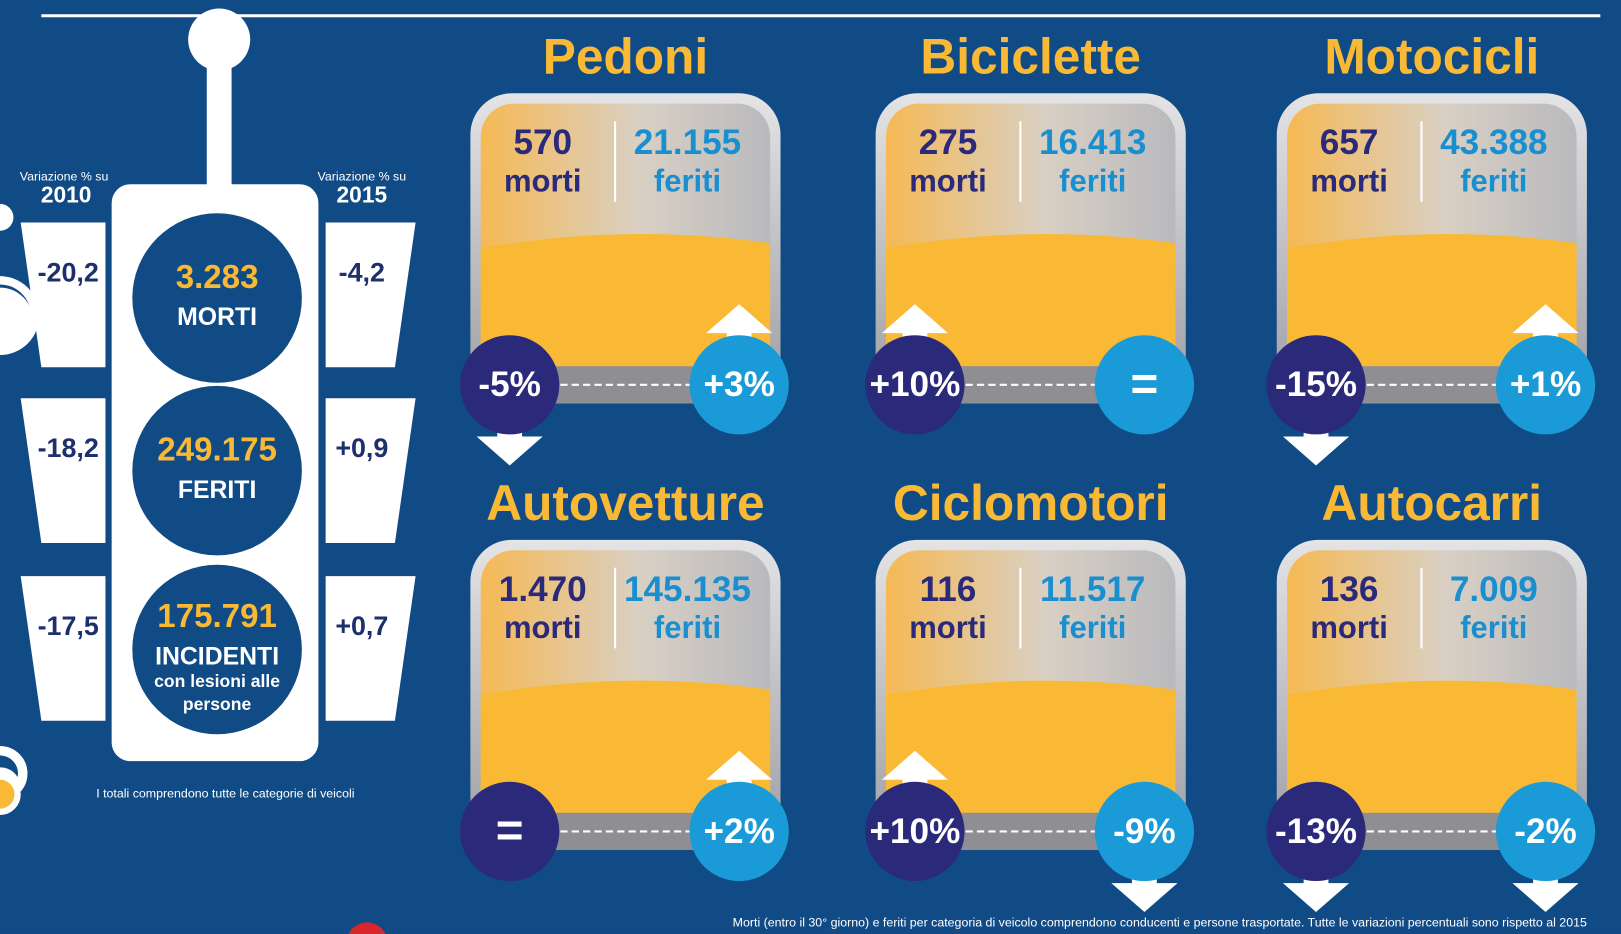 Image resolution: width=1621 pixels, height=934 pixels. What do you see at coordinates (1030, 56) in the screenshot?
I see `card-title: Biciclette` at bounding box center [1030, 56].